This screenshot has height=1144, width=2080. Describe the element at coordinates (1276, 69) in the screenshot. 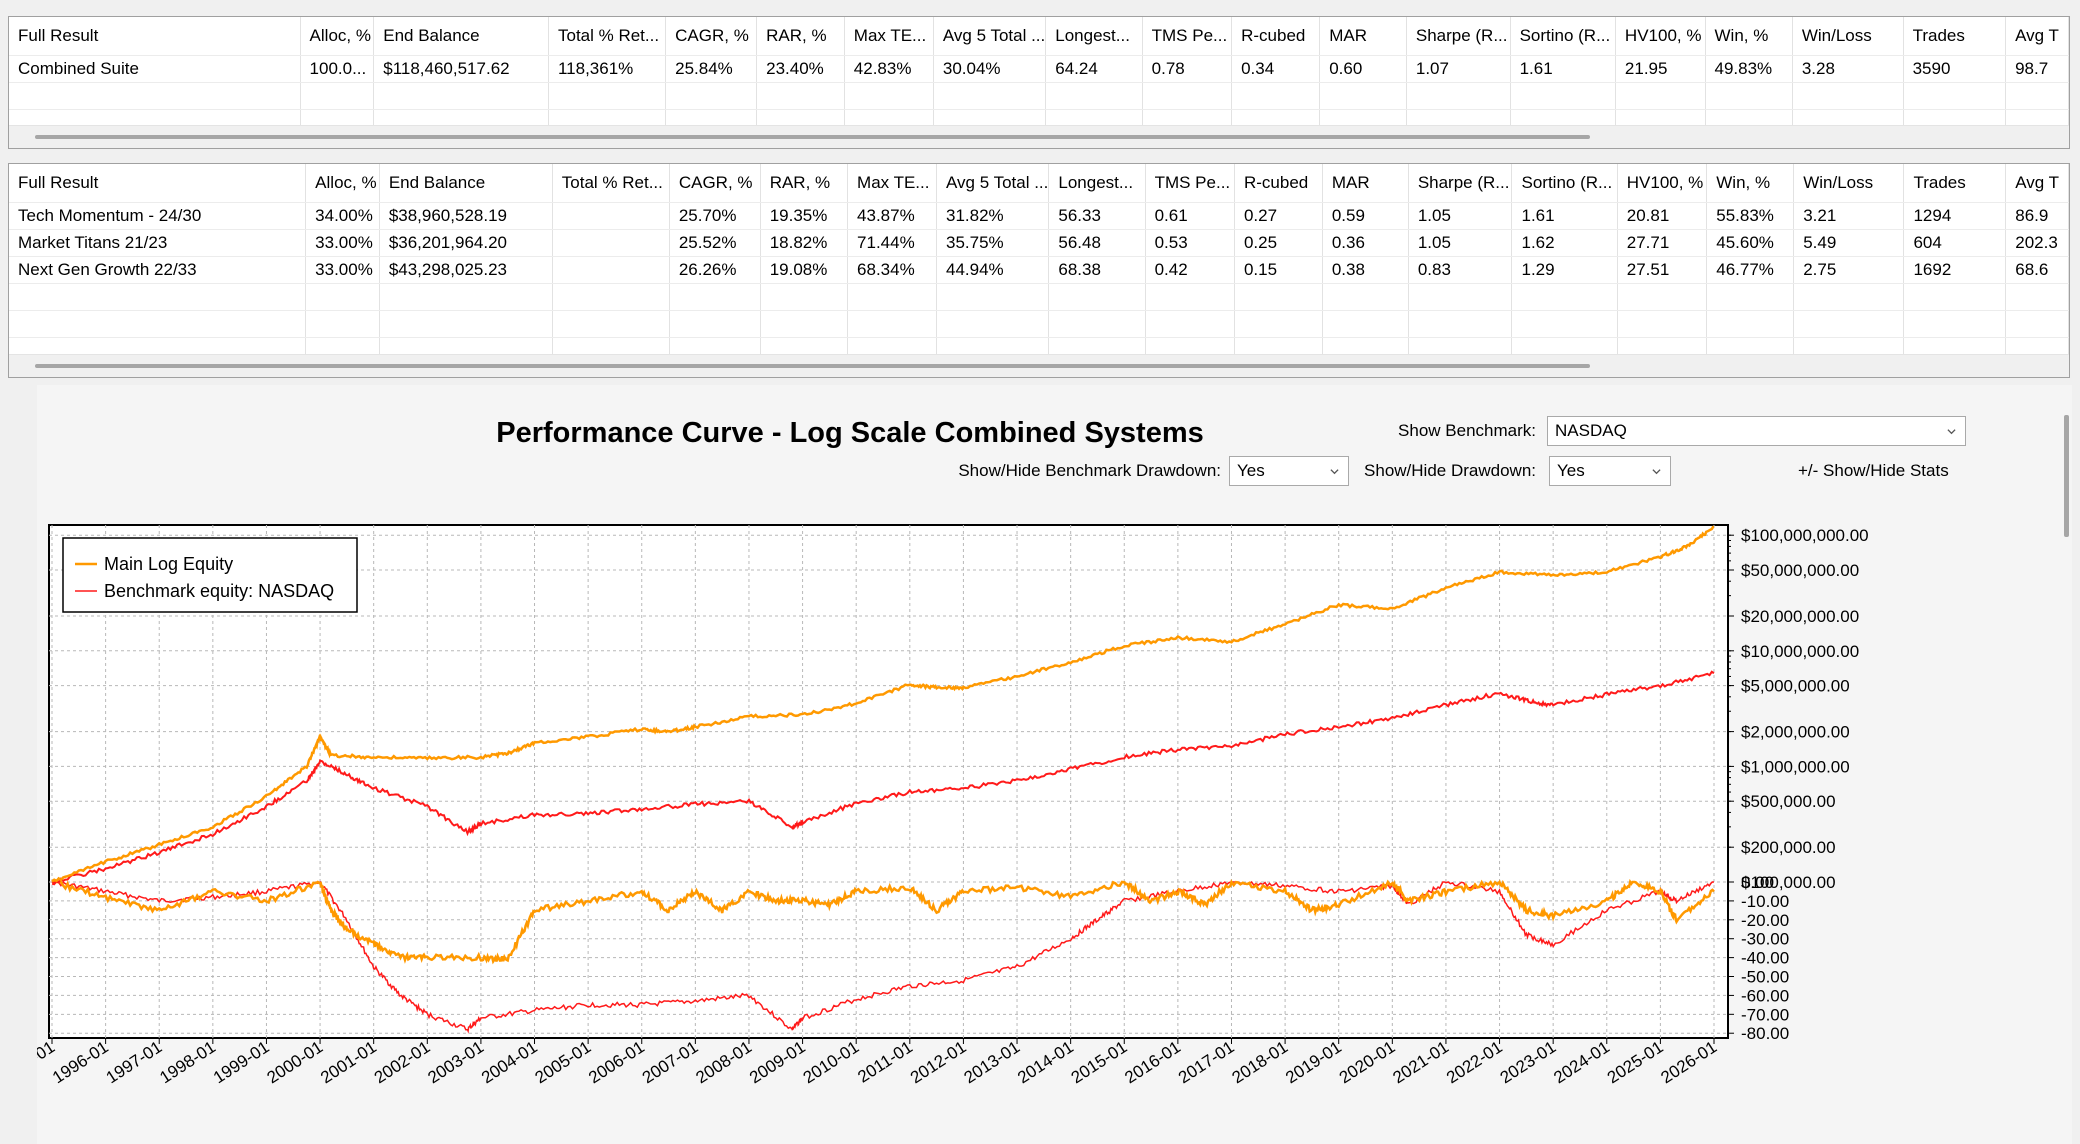

I see `table-cell: 0.34` at that location.